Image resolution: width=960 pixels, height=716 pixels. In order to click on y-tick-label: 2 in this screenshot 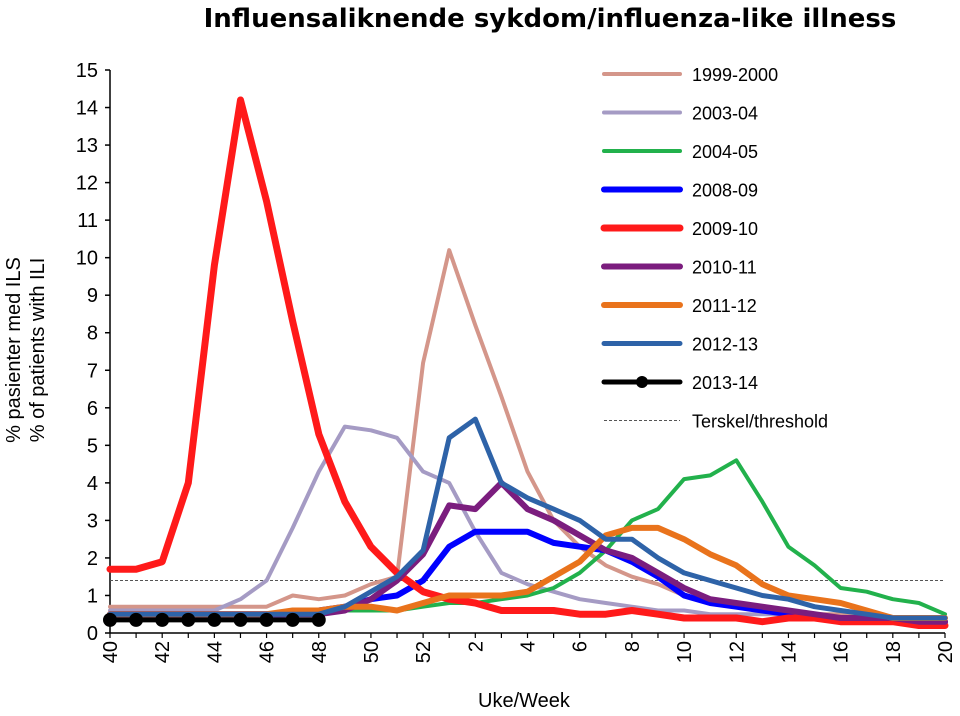, I will do `click(92, 559)`.